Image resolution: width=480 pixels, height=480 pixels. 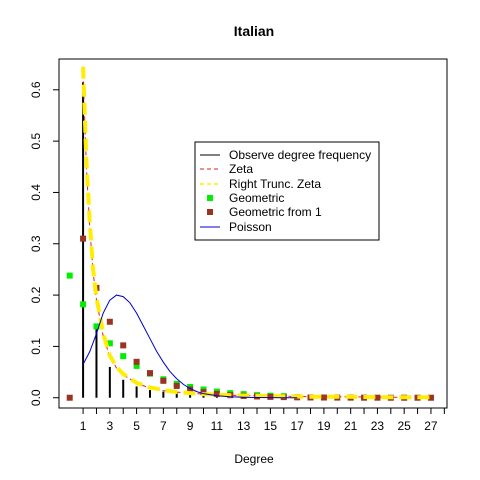 I want to click on y-tick-label: 0.2, so click(x=36, y=294).